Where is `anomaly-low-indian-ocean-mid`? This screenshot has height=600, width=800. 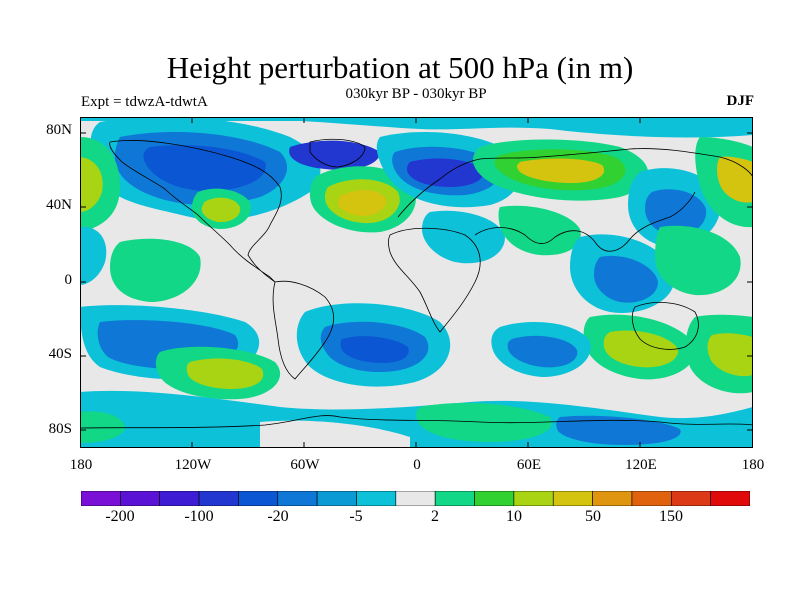 anomaly-low-indian-ocean-mid is located at coordinates (626, 279).